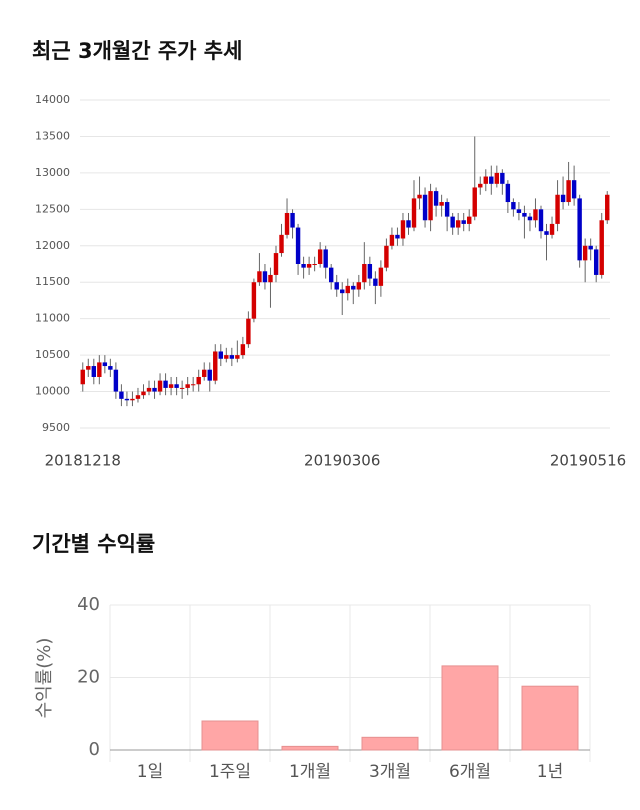 The height and width of the screenshot is (810, 640). I want to click on y-tick-label: 13000, so click(52, 172).